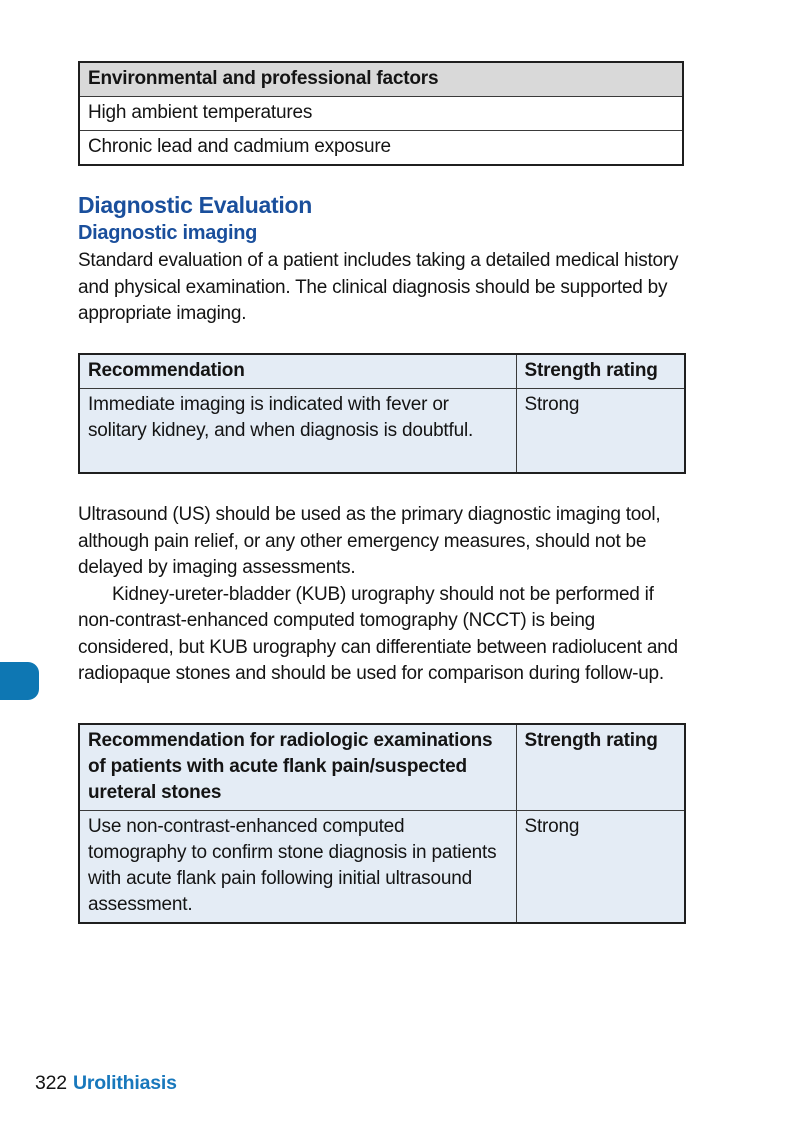 The image size is (795, 1122). I want to click on table-header-row: Environmental and professional factors, so click(381, 79).